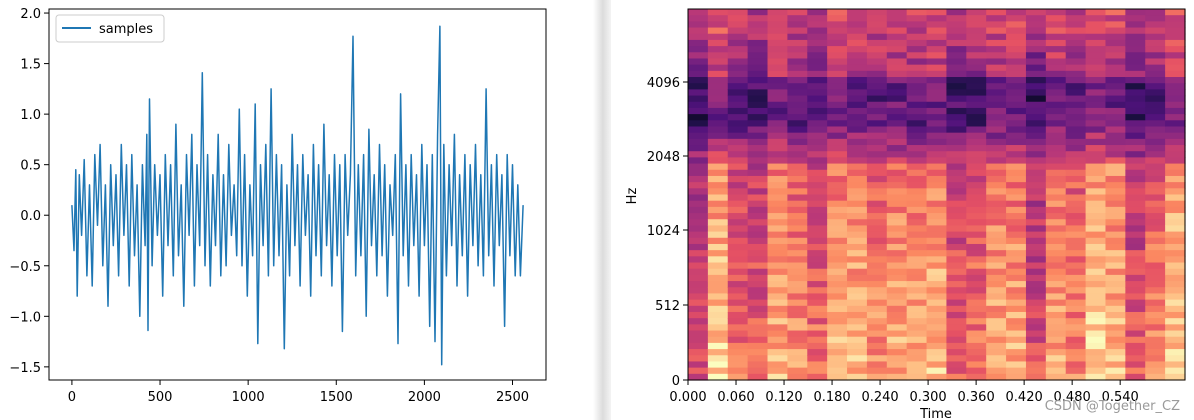  Describe the element at coordinates (935, 413) in the screenshot. I see `spectrogram-x-label: Time` at that location.